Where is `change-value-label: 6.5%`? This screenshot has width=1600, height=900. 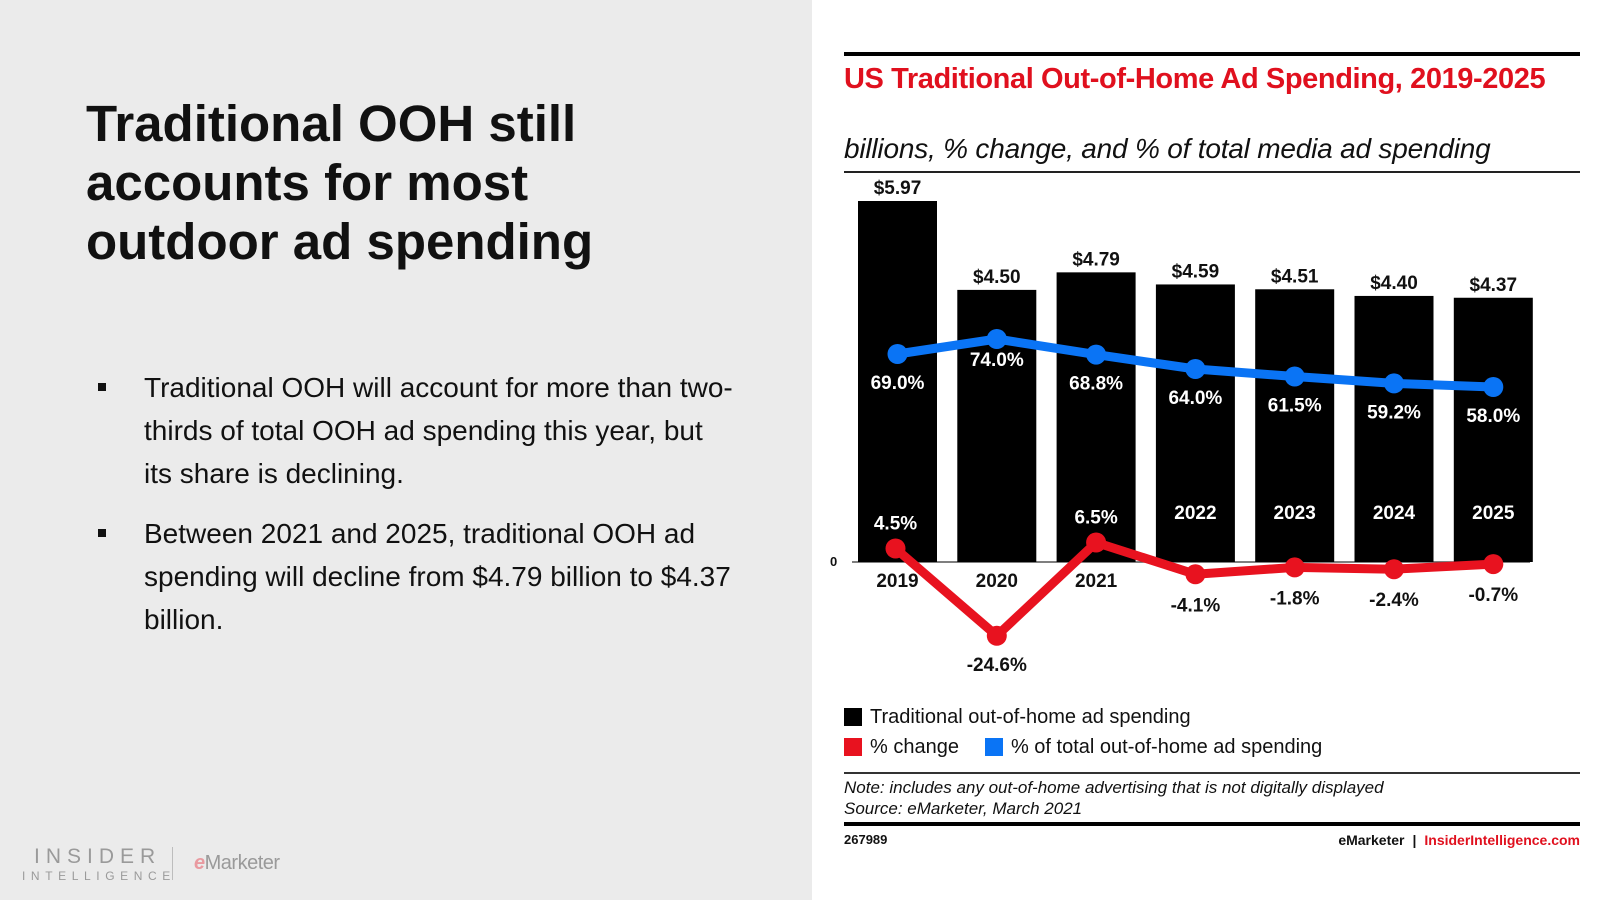
change-value-label: 6.5% is located at coordinates (1095, 518).